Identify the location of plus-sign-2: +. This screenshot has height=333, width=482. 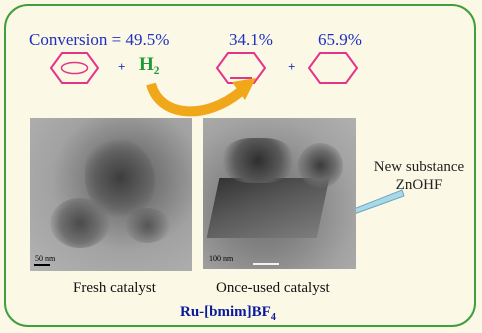
(292, 66).